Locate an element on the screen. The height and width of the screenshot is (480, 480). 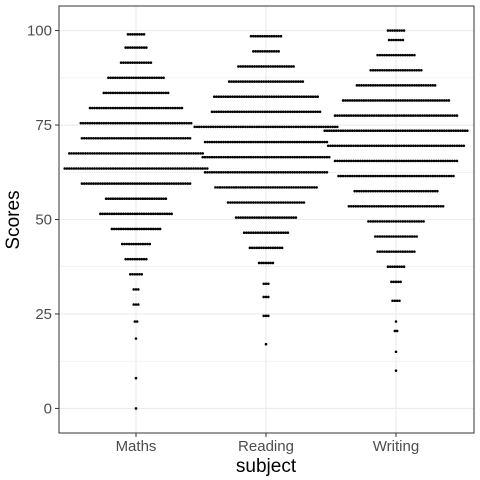
x-tick-label: Maths is located at coordinates (136, 446).